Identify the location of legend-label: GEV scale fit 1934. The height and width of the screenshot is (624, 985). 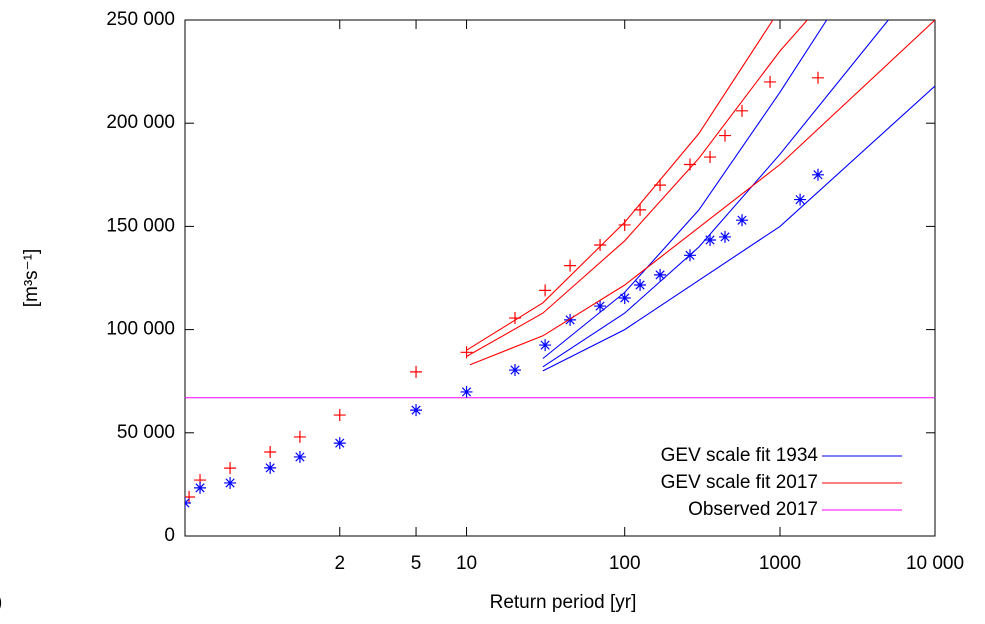
(740, 455).